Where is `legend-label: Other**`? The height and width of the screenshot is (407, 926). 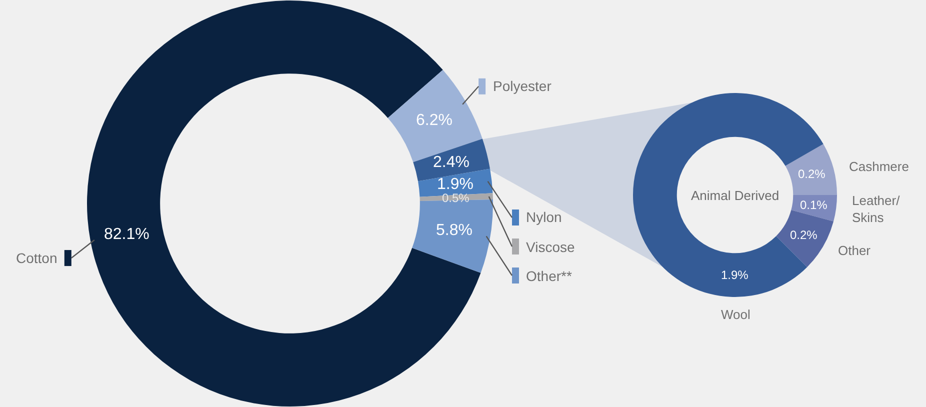 legend-label: Other** is located at coordinates (549, 276).